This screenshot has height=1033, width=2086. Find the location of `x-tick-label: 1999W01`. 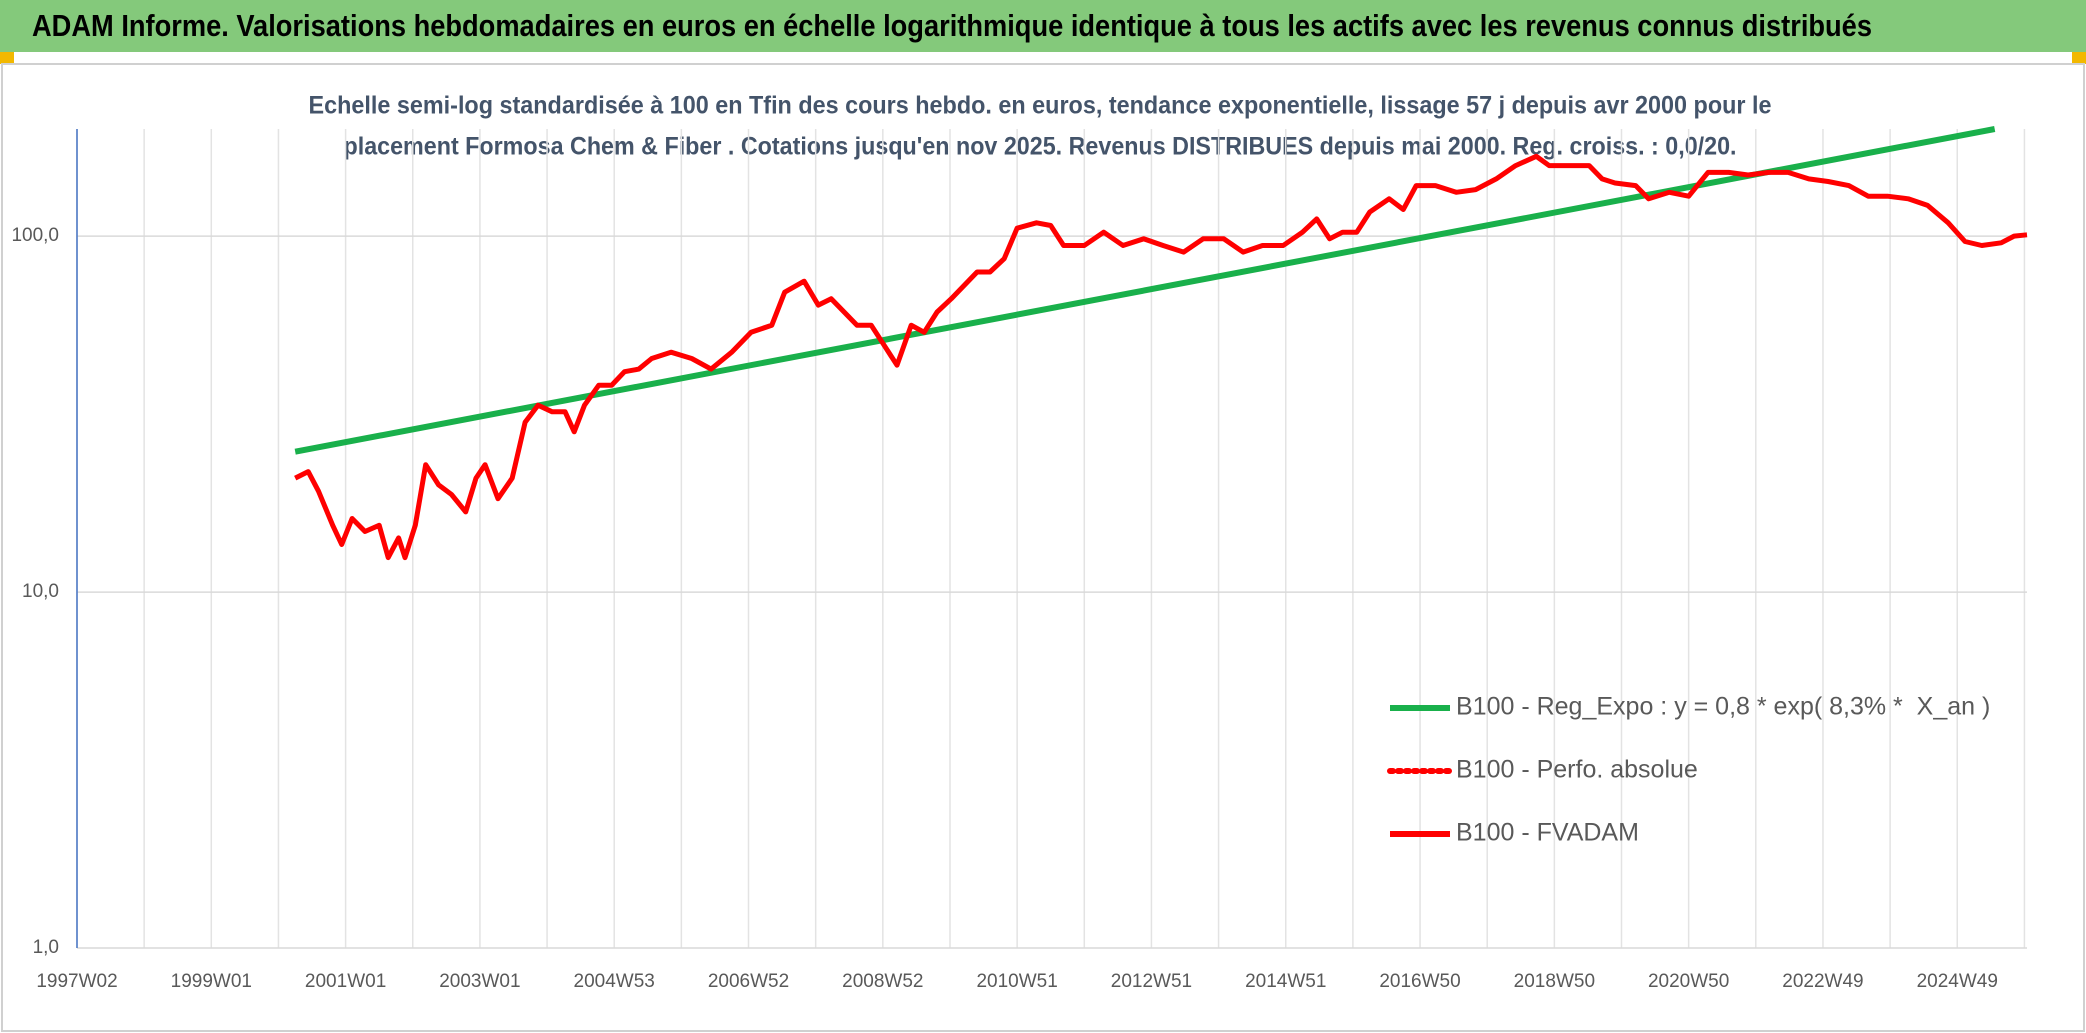

x-tick-label: 1999W01 is located at coordinates (211, 981).